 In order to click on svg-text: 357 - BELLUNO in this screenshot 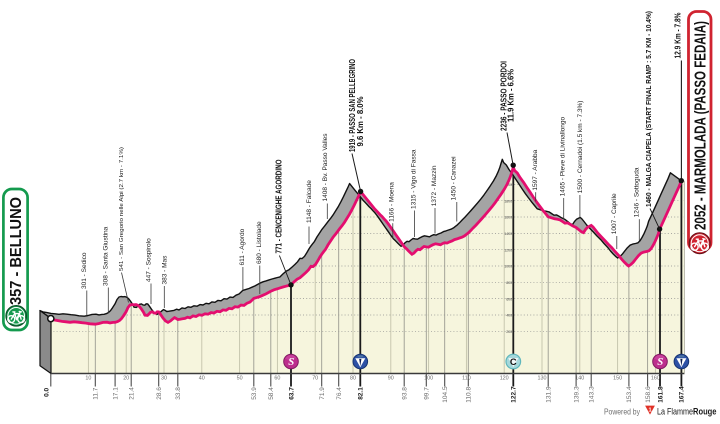, I will do `click(16, 251)`.